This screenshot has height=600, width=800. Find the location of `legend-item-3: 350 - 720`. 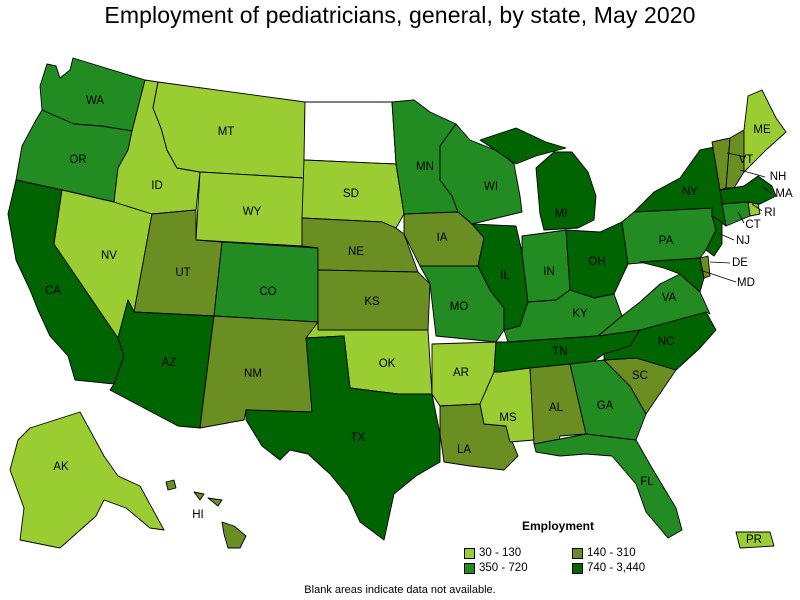

legend-item-3: 350 - 720 is located at coordinates (496, 568).